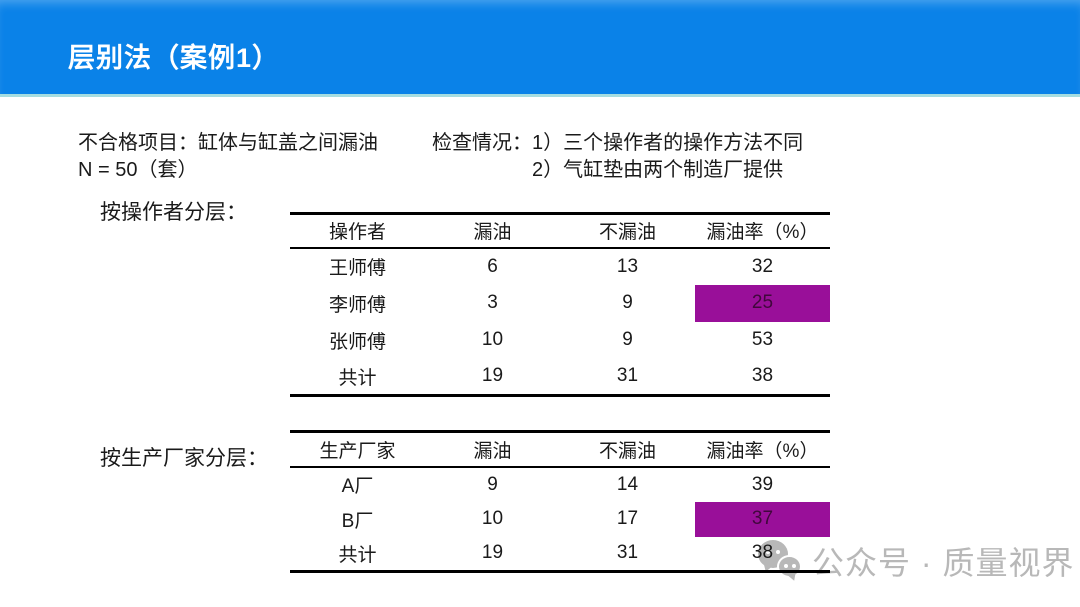 This screenshot has width=1080, height=607. What do you see at coordinates (762, 266) in the screenshot?
I see `cell-leakrate: 32` at bounding box center [762, 266].